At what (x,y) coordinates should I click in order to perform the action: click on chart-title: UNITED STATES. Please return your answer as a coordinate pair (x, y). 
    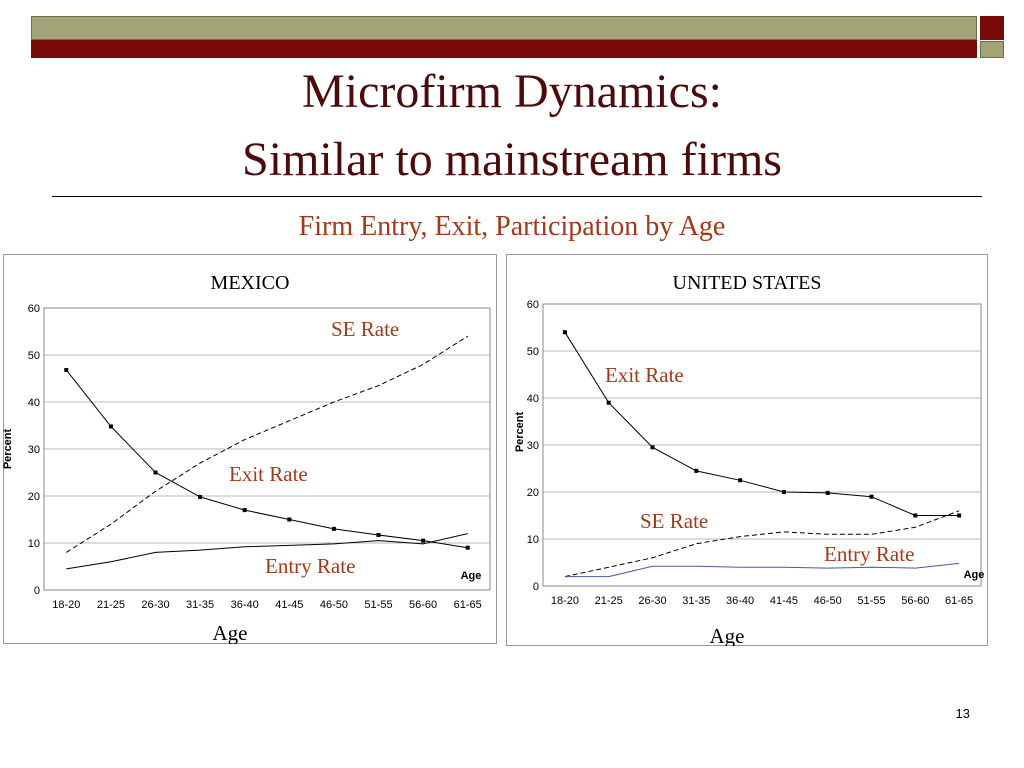
    Looking at the image, I should click on (747, 283).